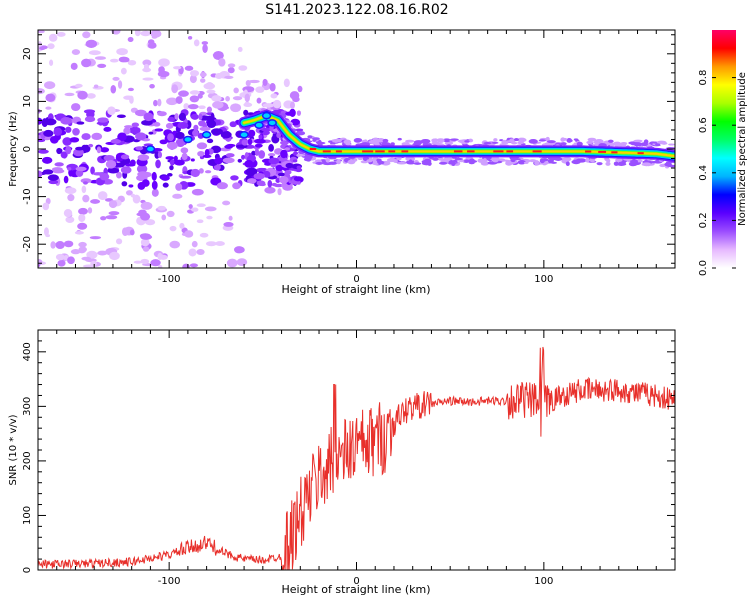 The height and width of the screenshot is (600, 750). Describe the element at coordinates (356, 581) in the screenshot. I see `x-tick-label: 0` at that location.